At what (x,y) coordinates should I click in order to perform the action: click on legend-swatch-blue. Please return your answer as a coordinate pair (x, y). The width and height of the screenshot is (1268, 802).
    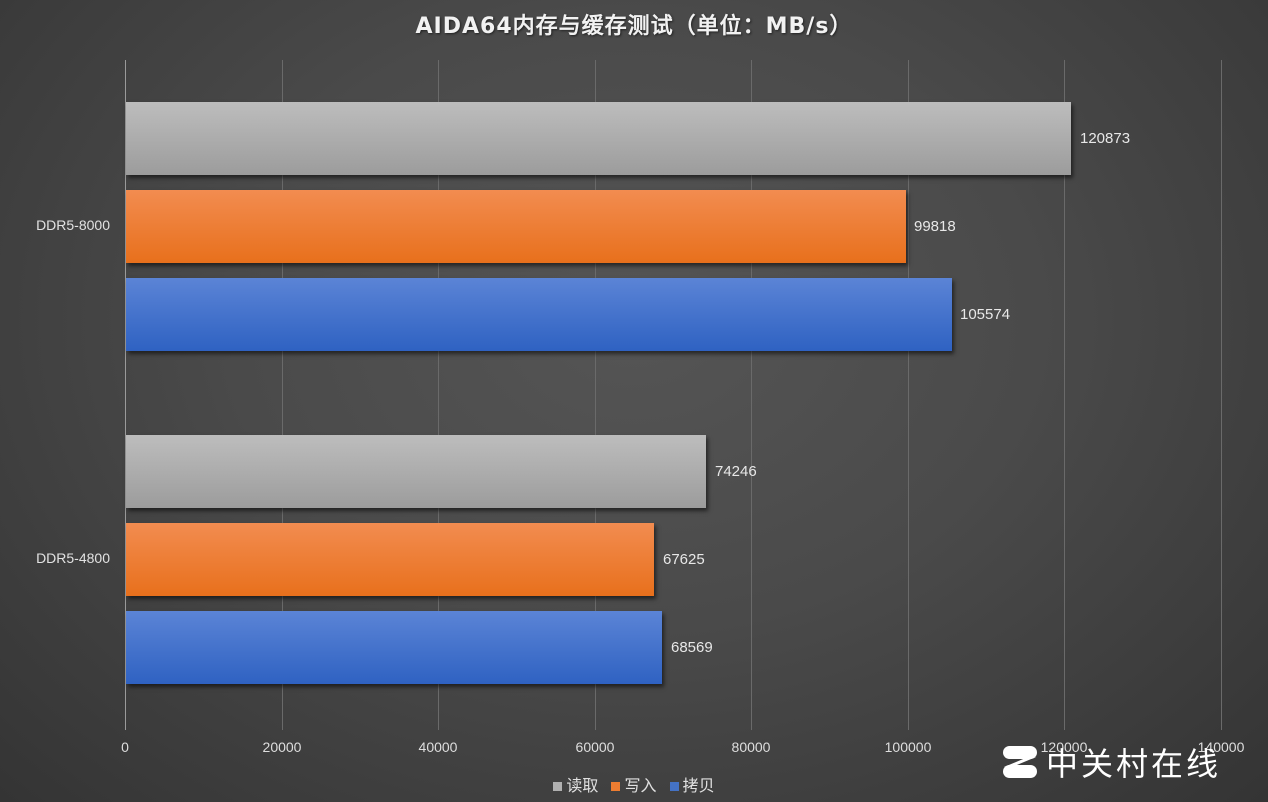
    Looking at the image, I should click on (674, 786).